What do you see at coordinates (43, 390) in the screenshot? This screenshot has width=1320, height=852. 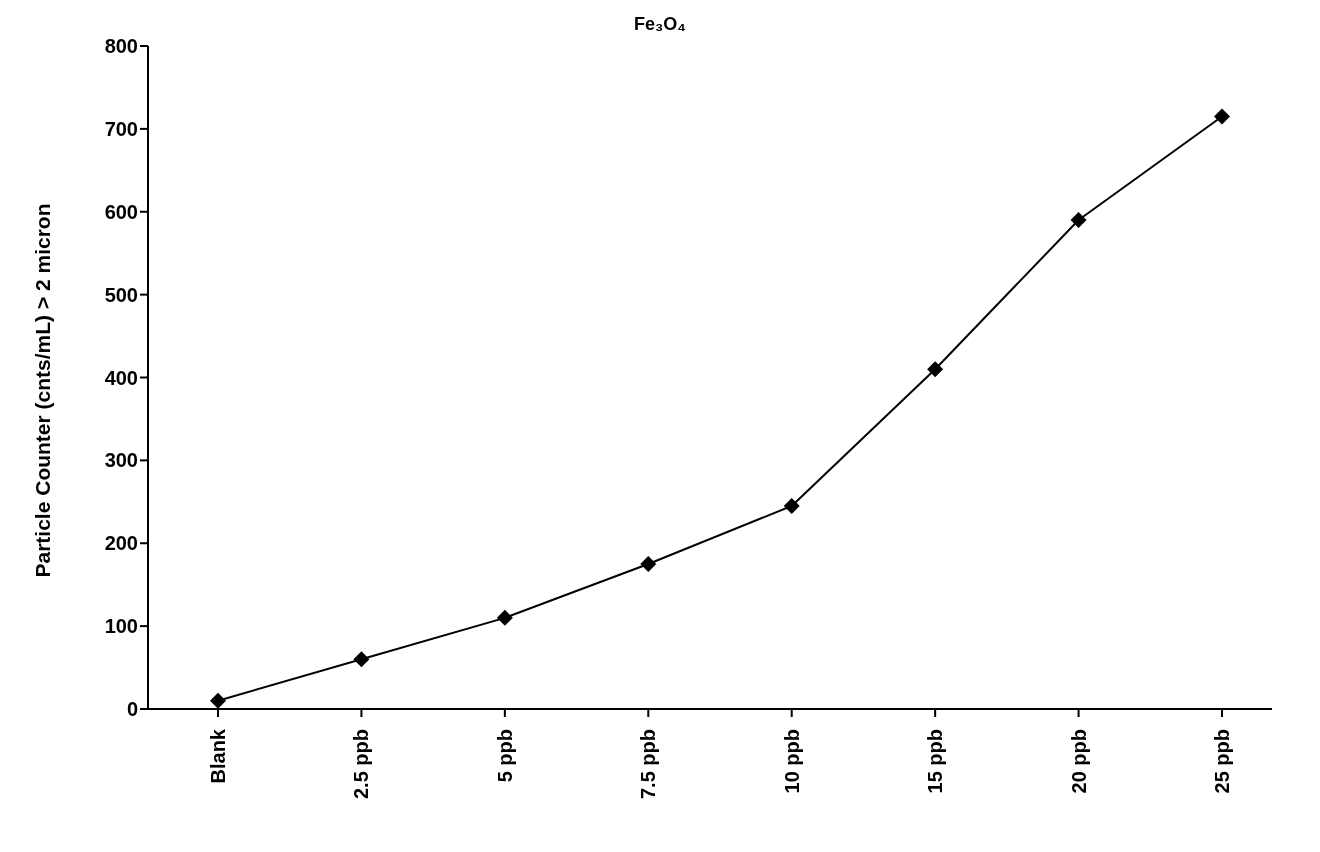 I see `y-axis-title: Particle Counter (cnts/mL) > 2 micron` at bounding box center [43, 390].